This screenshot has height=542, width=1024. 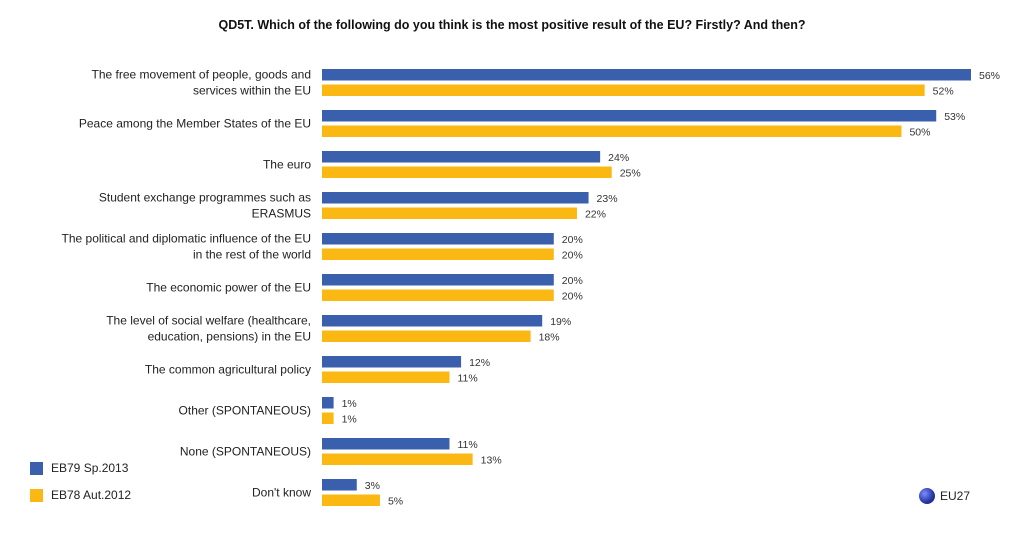 What do you see at coordinates (349, 404) in the screenshot?
I see `value-label-series-1: 1%` at bounding box center [349, 404].